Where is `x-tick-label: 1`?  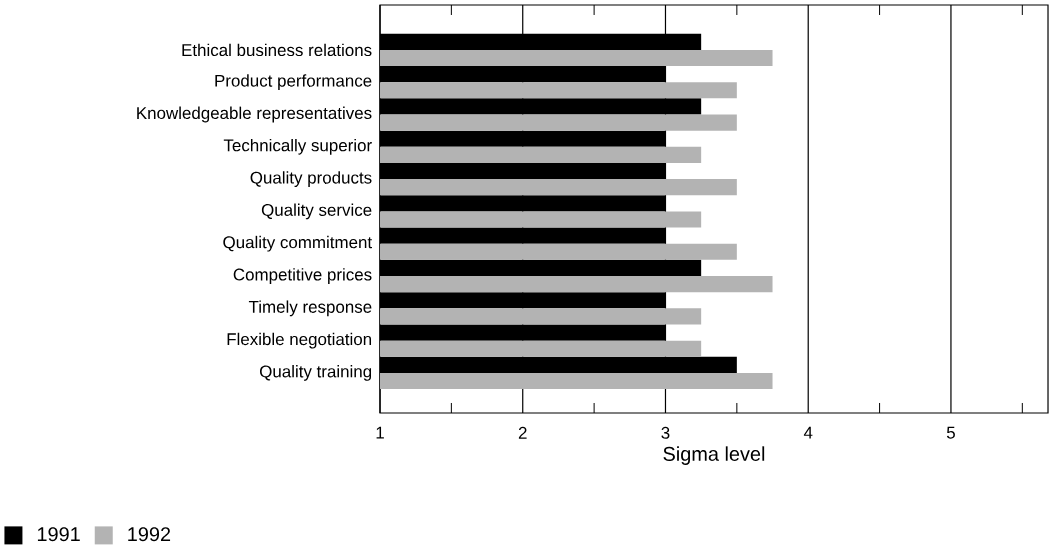 x-tick-label: 1 is located at coordinates (380, 432).